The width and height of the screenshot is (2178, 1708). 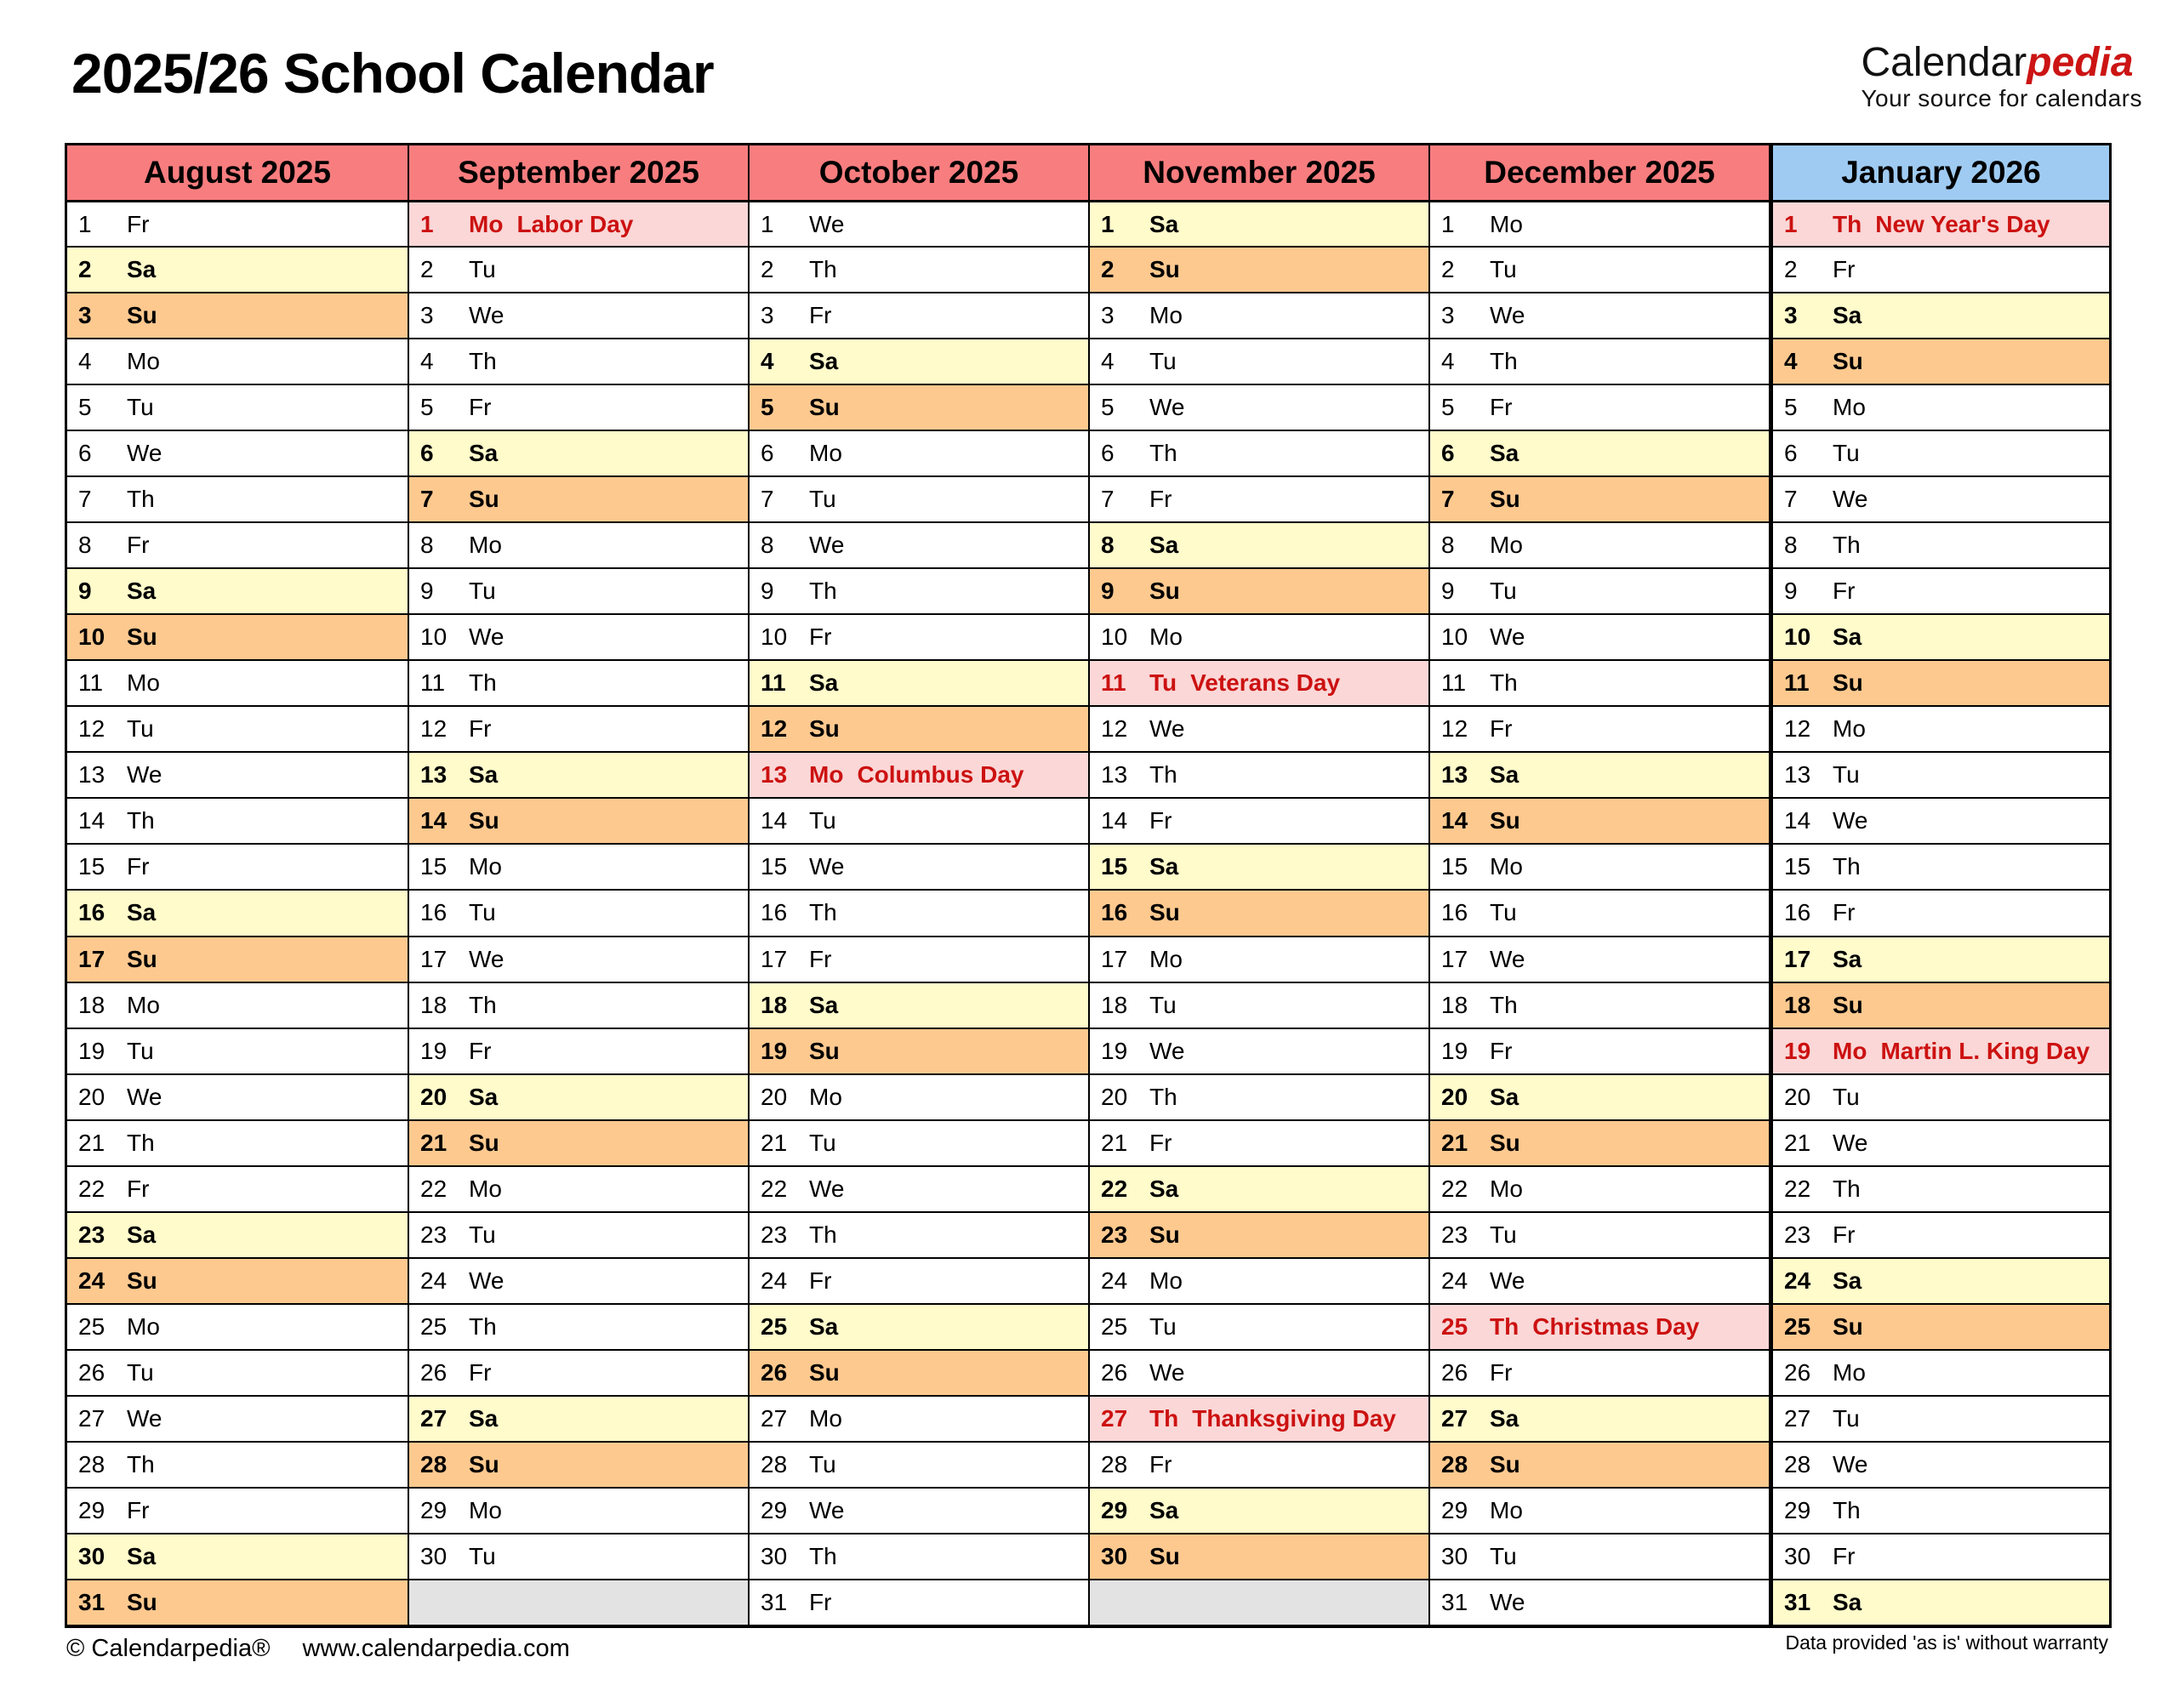 What do you see at coordinates (774, 1004) in the screenshot?
I see `day-number: 18` at bounding box center [774, 1004].